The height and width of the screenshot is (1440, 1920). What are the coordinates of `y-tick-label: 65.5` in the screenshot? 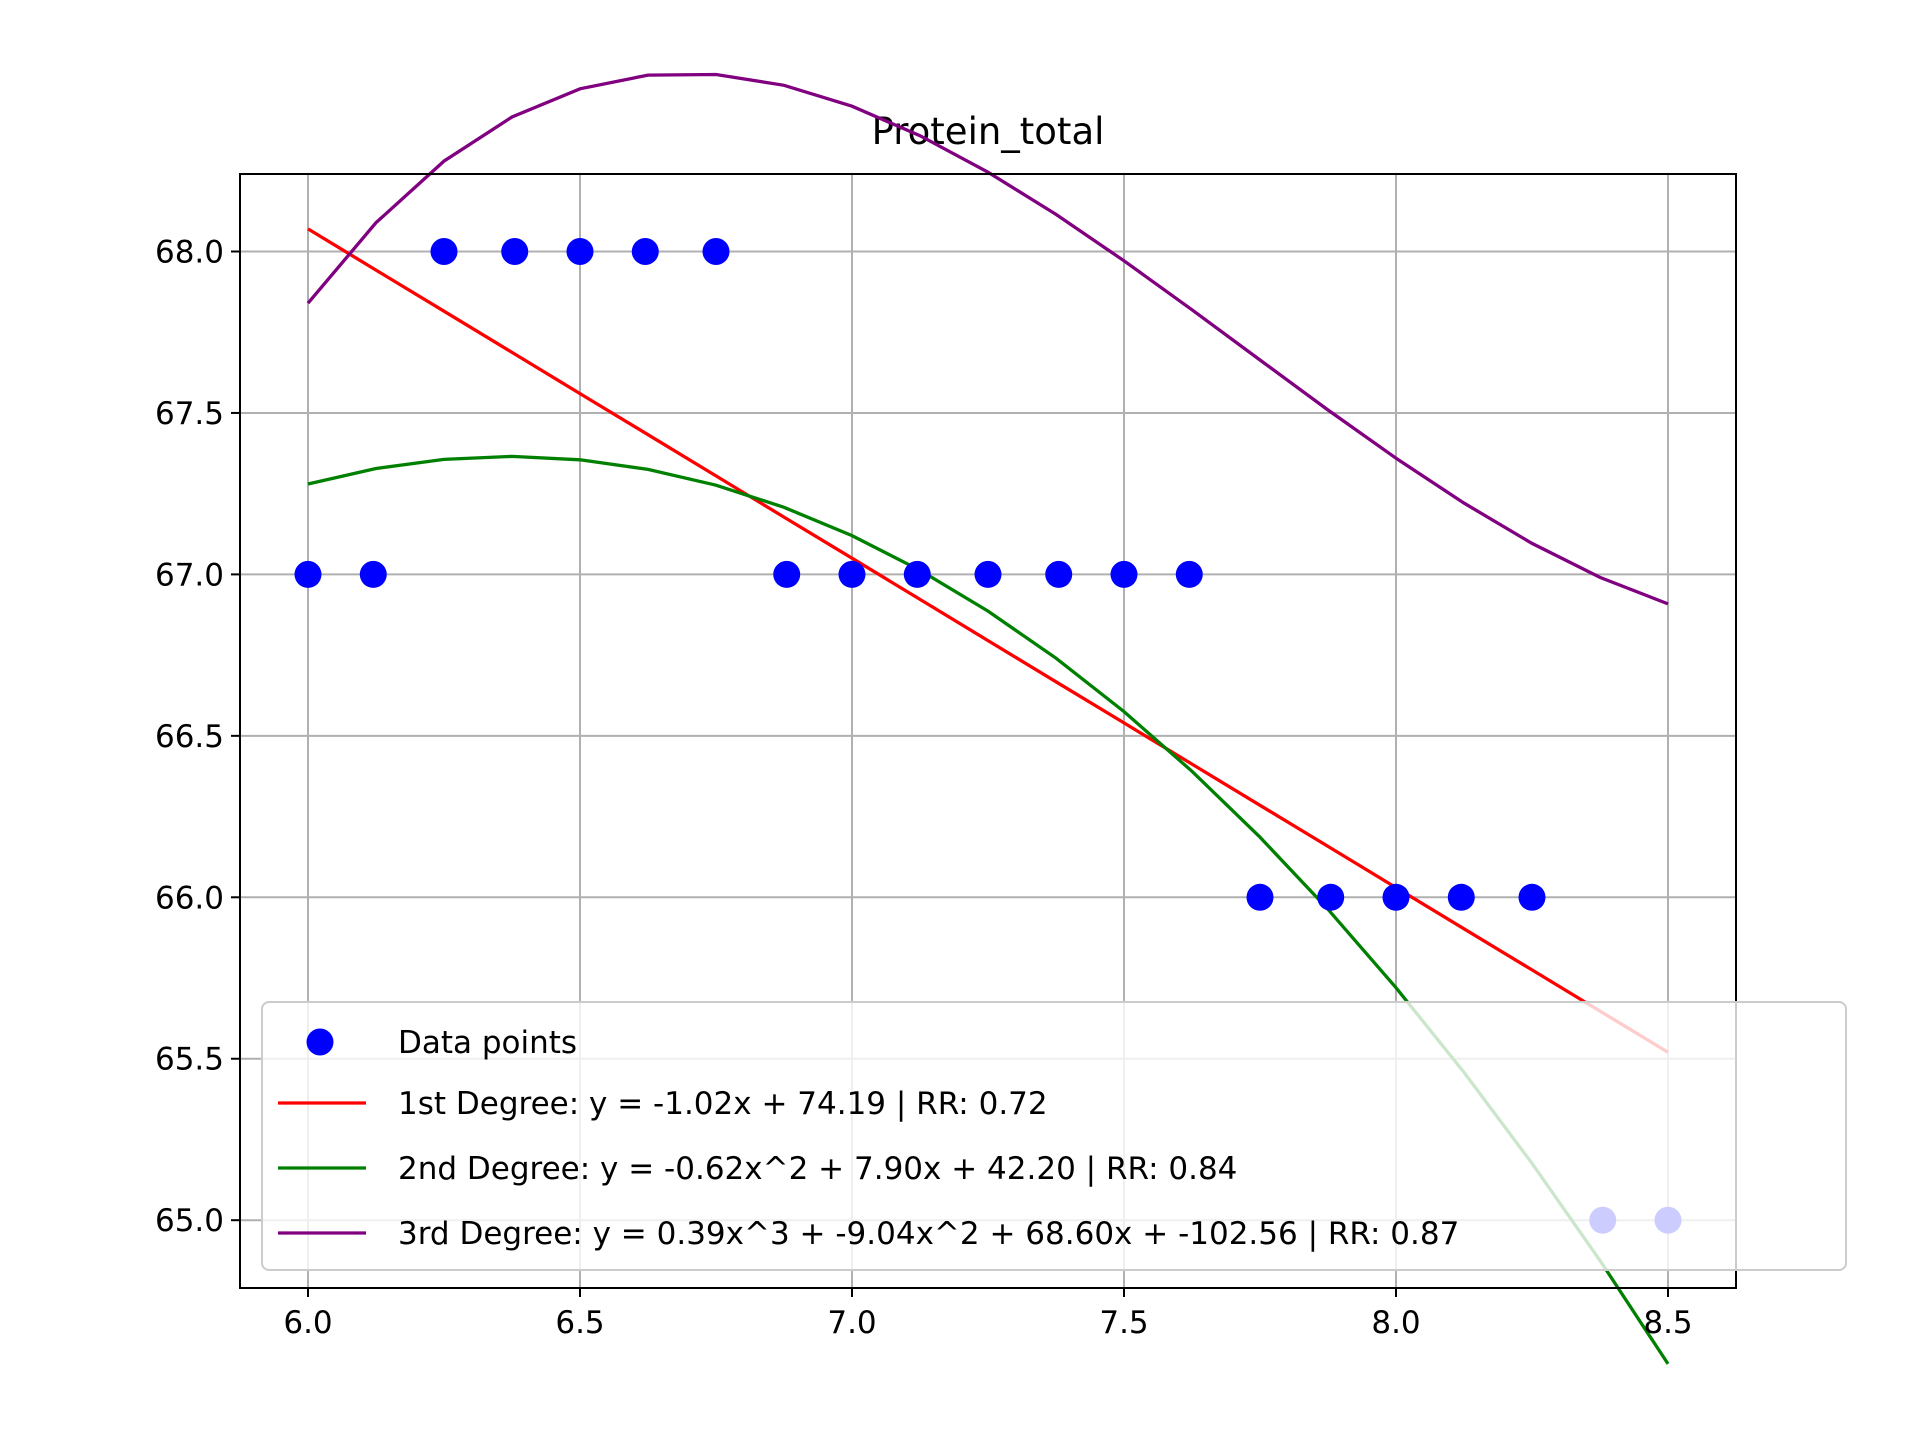 It's located at (189, 1060).